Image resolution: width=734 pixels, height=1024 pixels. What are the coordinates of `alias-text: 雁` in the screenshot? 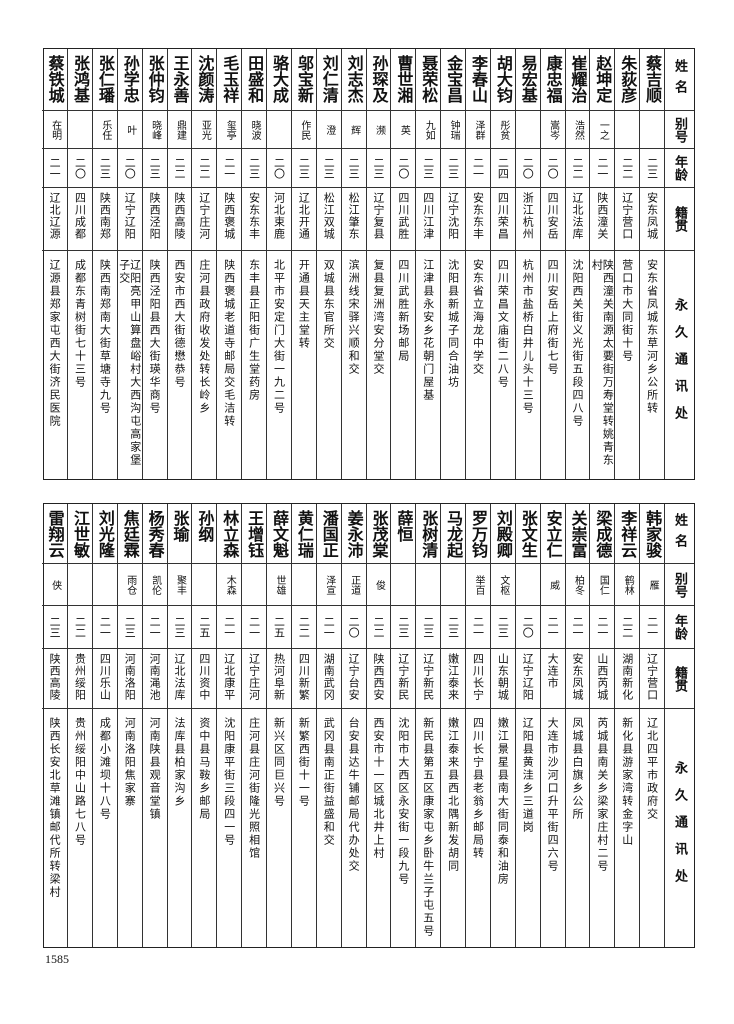 It's located at (653, 584).